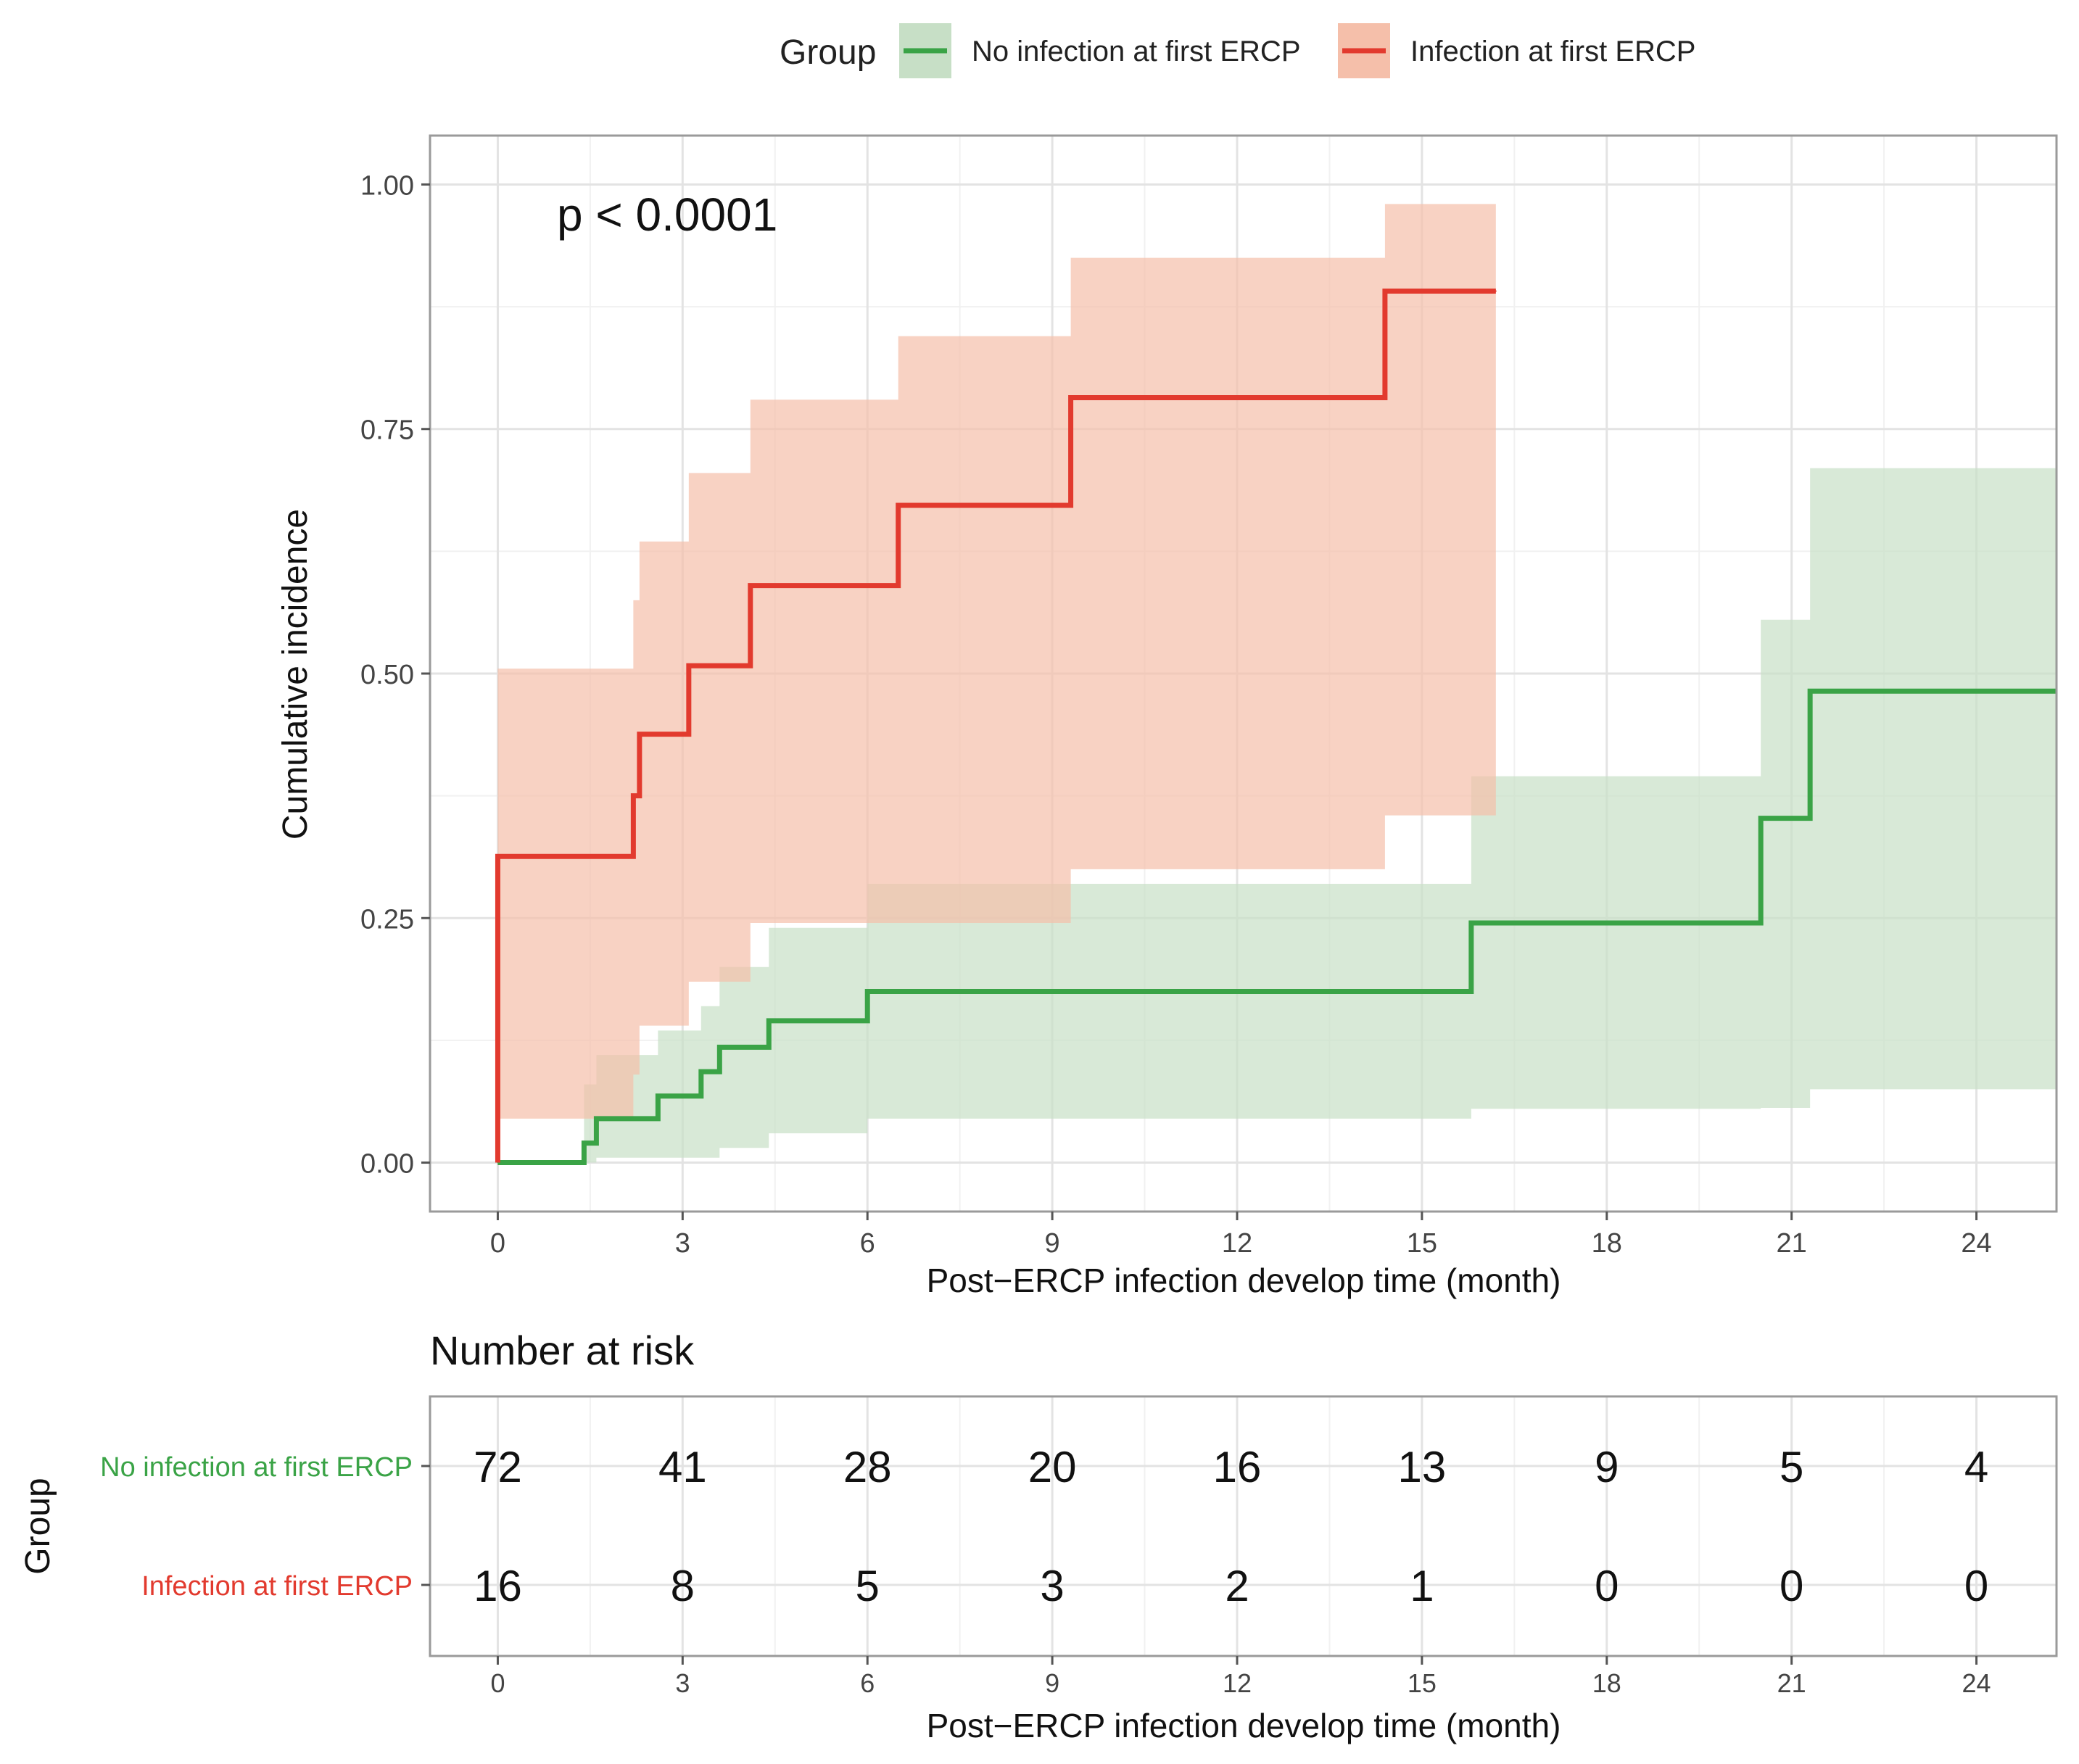 The image size is (2079, 1764). What do you see at coordinates (295, 674) in the screenshot?
I see `y-axis-label: Cumulative incidence` at bounding box center [295, 674].